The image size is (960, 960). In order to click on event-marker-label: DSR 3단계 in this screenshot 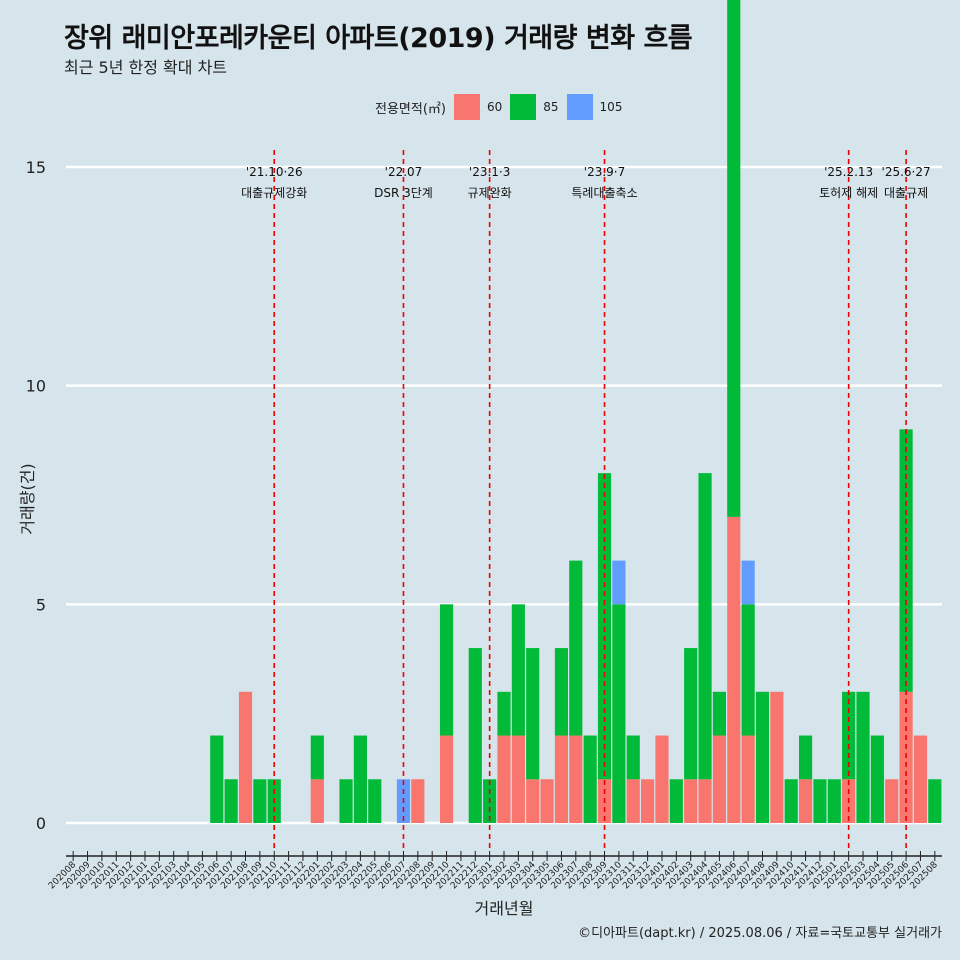, I will do `click(403, 193)`.